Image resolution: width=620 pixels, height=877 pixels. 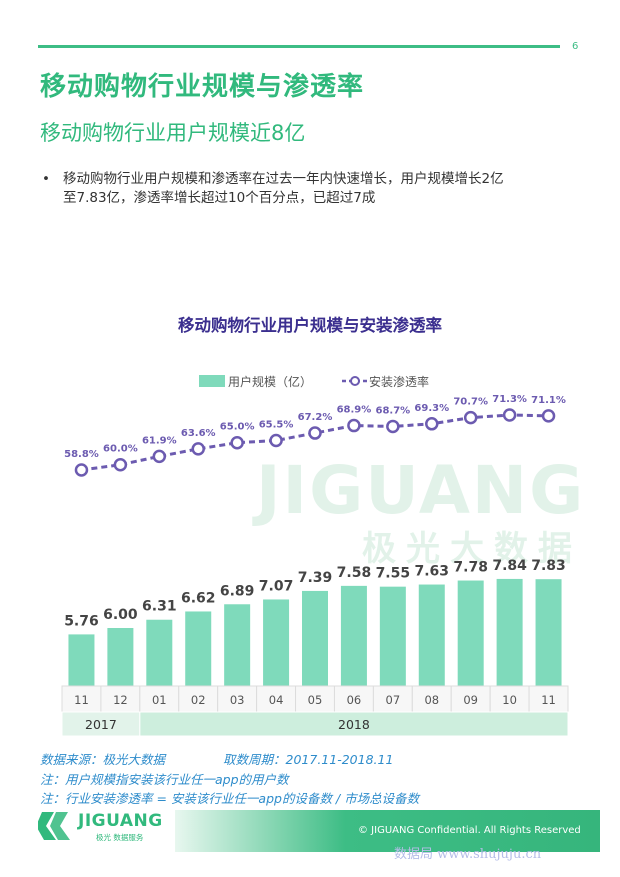 I want to click on month-label-1: 12, so click(x=120, y=700).